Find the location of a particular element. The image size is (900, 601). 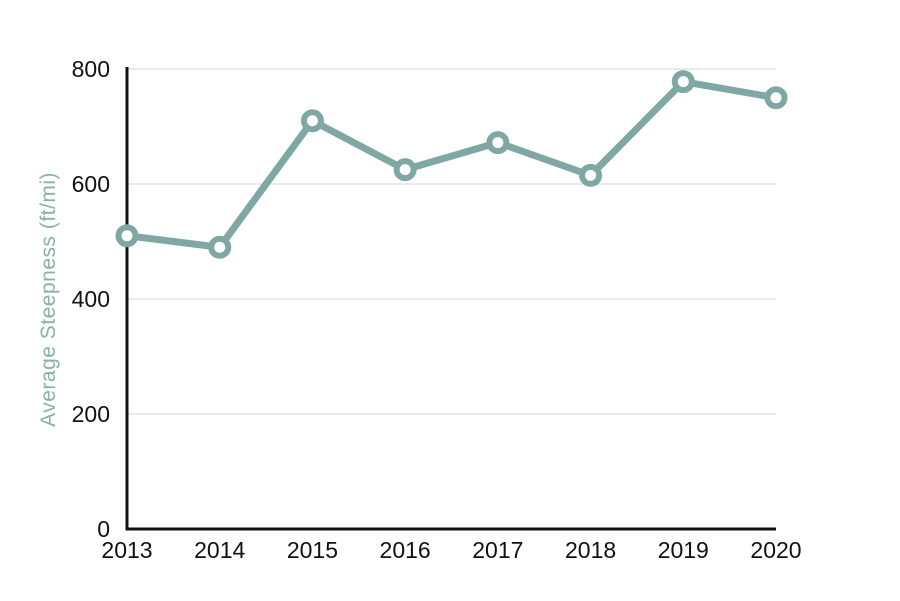

data-point-2019 is located at coordinates (683, 82).